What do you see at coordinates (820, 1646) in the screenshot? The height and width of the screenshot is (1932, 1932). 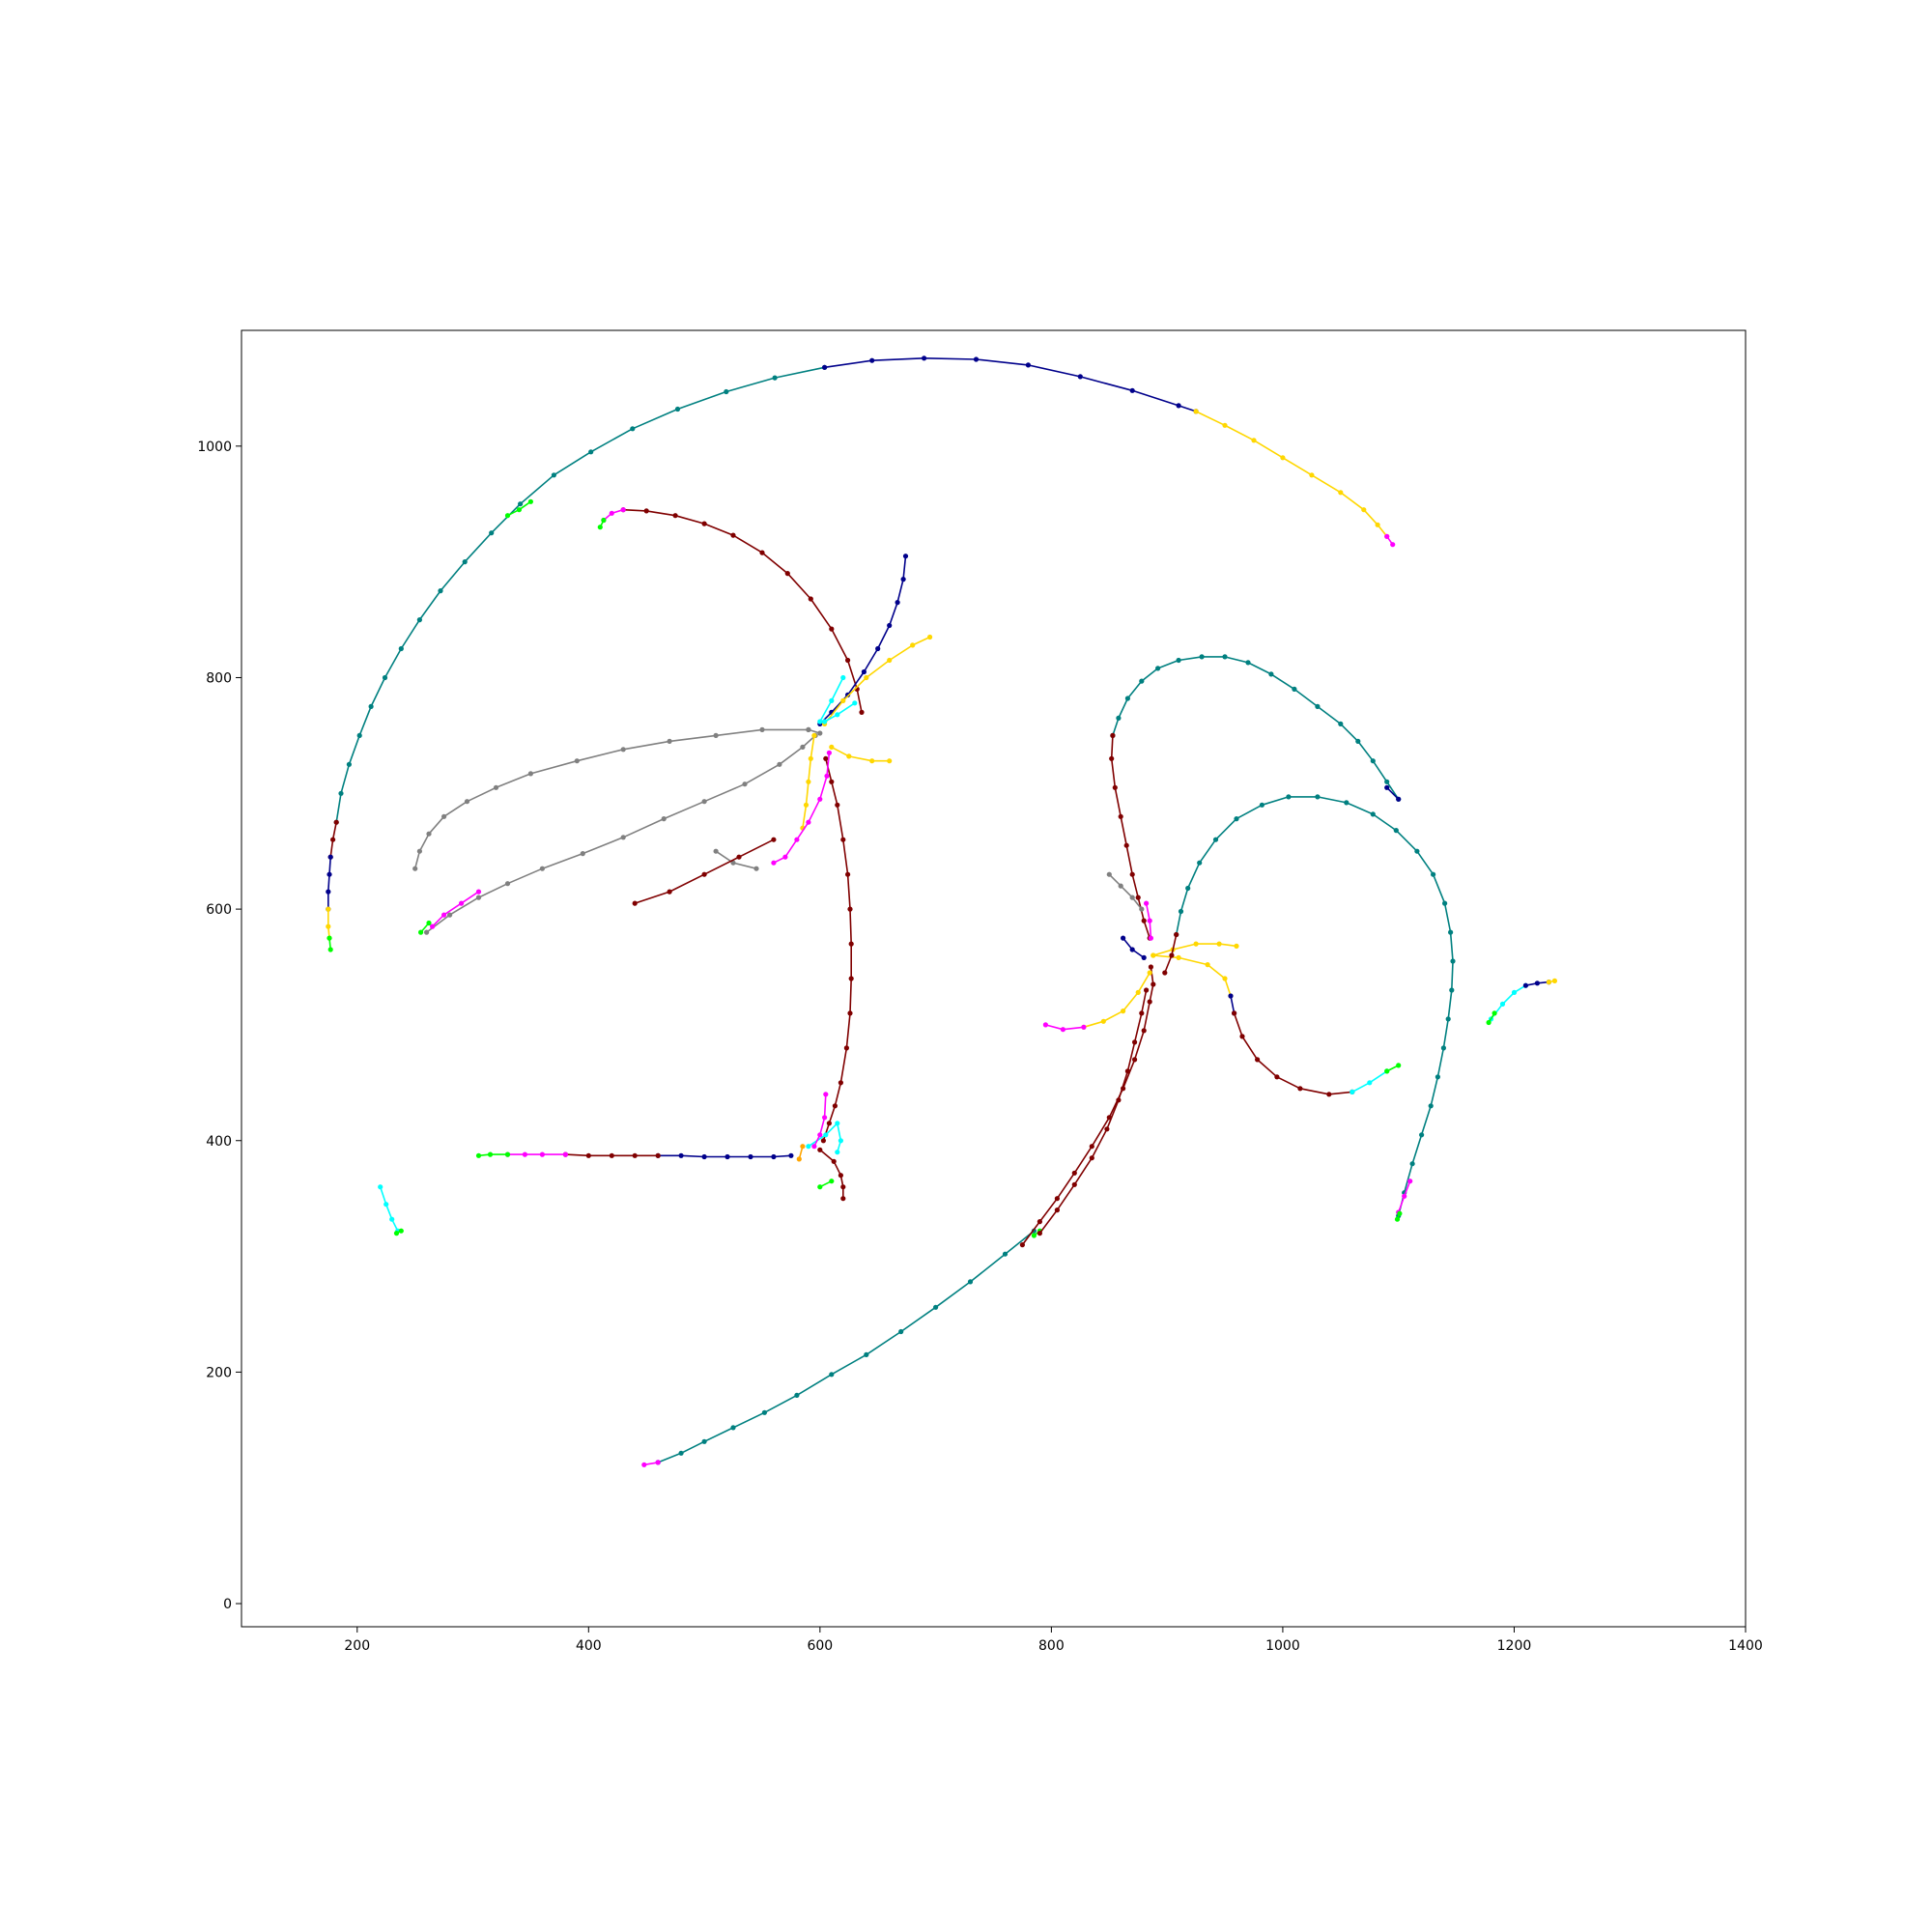 I see `x-tick-label: 600` at bounding box center [820, 1646].